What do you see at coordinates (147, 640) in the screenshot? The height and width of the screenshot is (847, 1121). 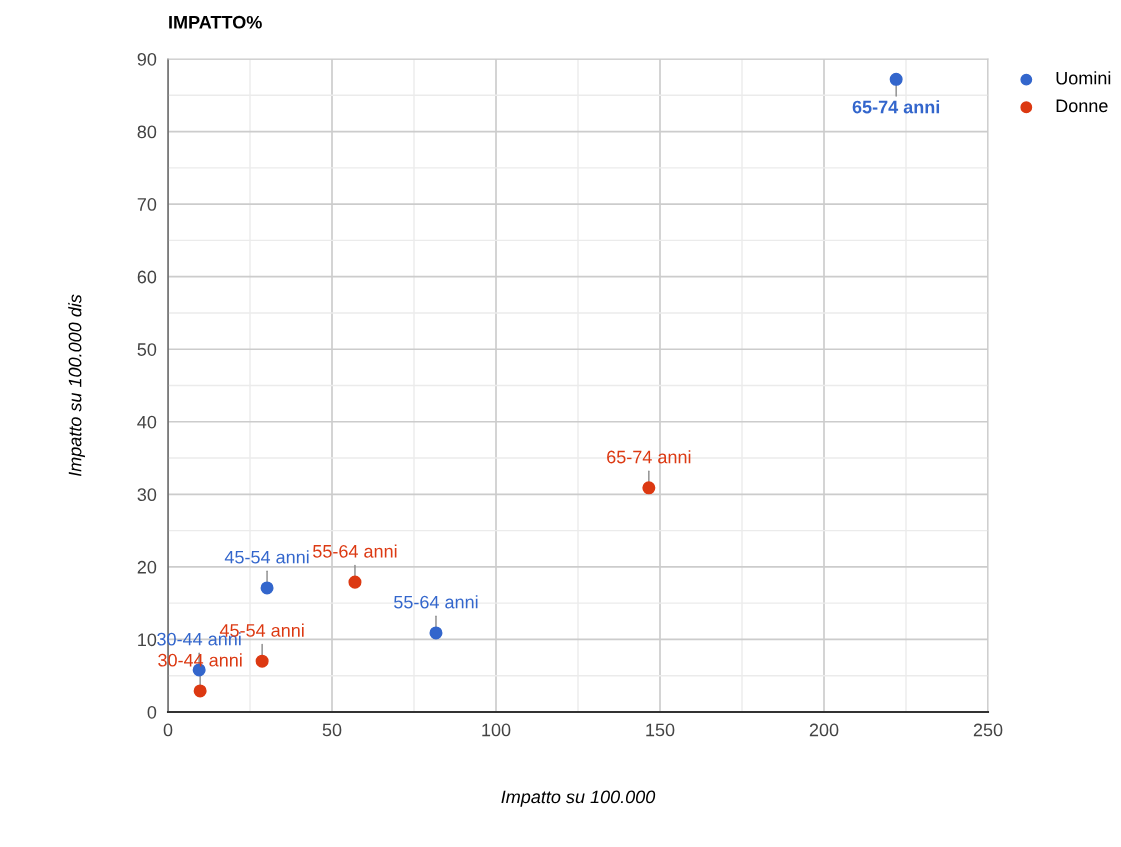 I see `y-tick-label: 10` at bounding box center [147, 640].